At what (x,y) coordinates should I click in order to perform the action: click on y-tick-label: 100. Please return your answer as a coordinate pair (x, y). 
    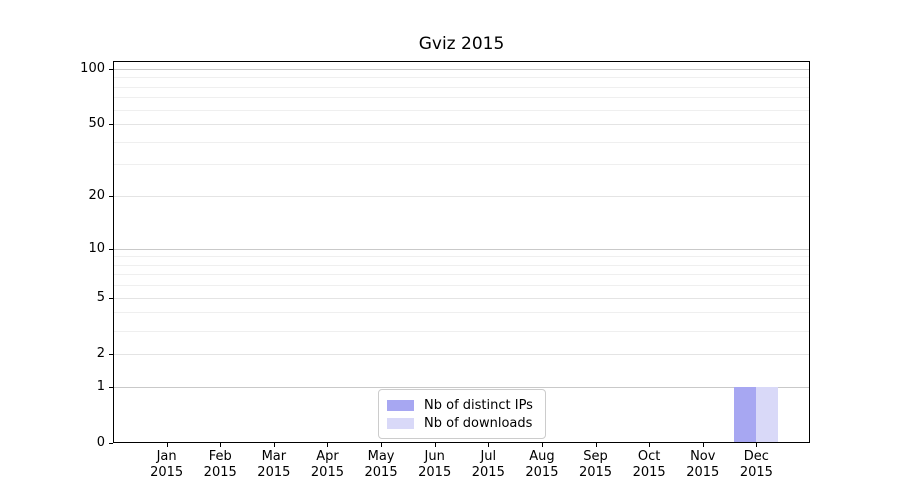
    Looking at the image, I should click on (92, 68).